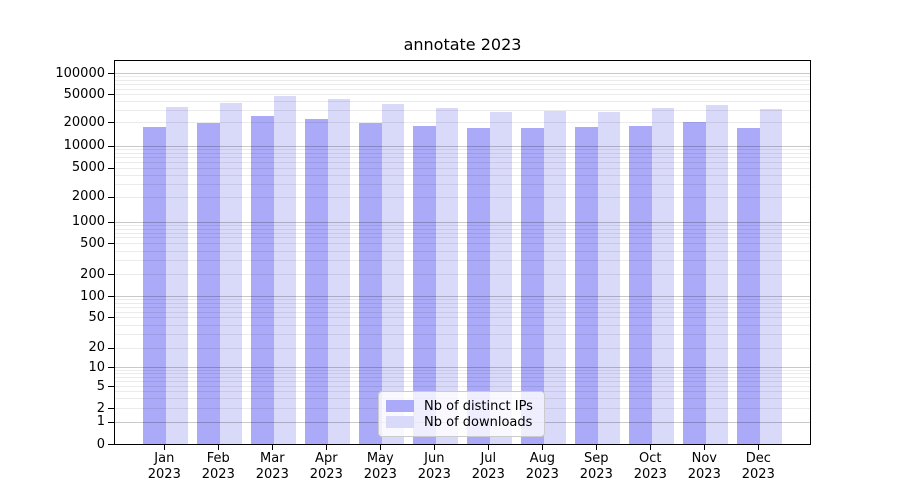  What do you see at coordinates (339, 271) in the screenshot?
I see `bar-downloads-apr` at bounding box center [339, 271].